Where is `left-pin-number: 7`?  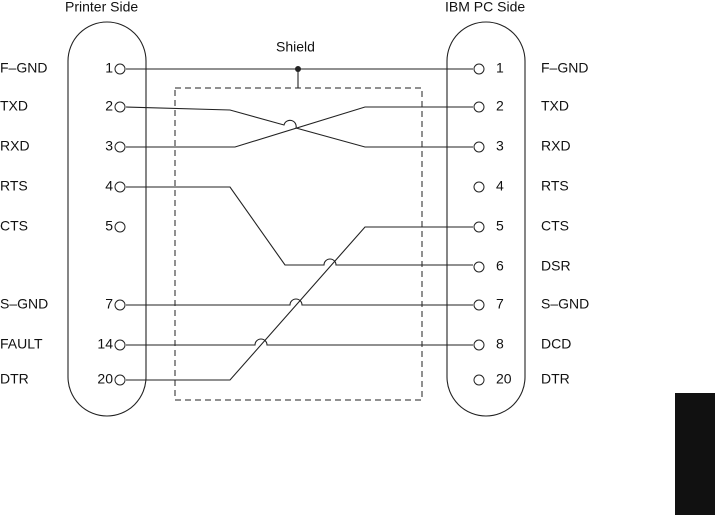 left-pin-number: 7 is located at coordinates (109, 304).